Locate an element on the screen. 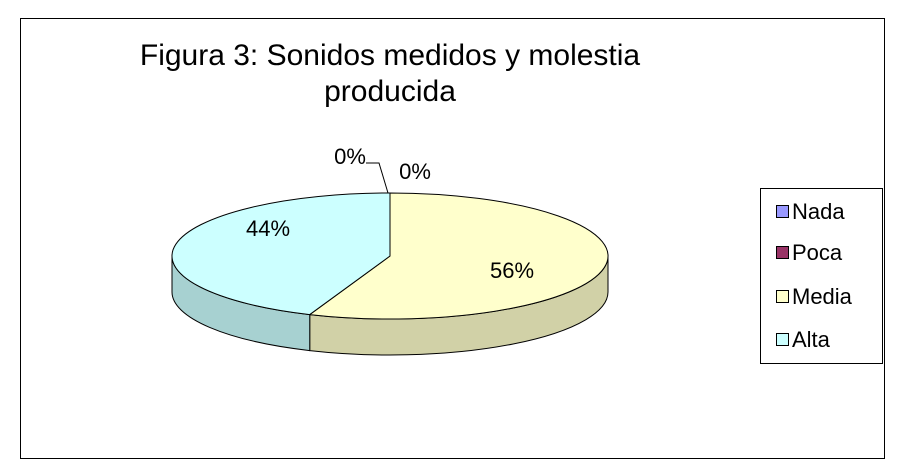  legend-label: Media is located at coordinates (822, 296).